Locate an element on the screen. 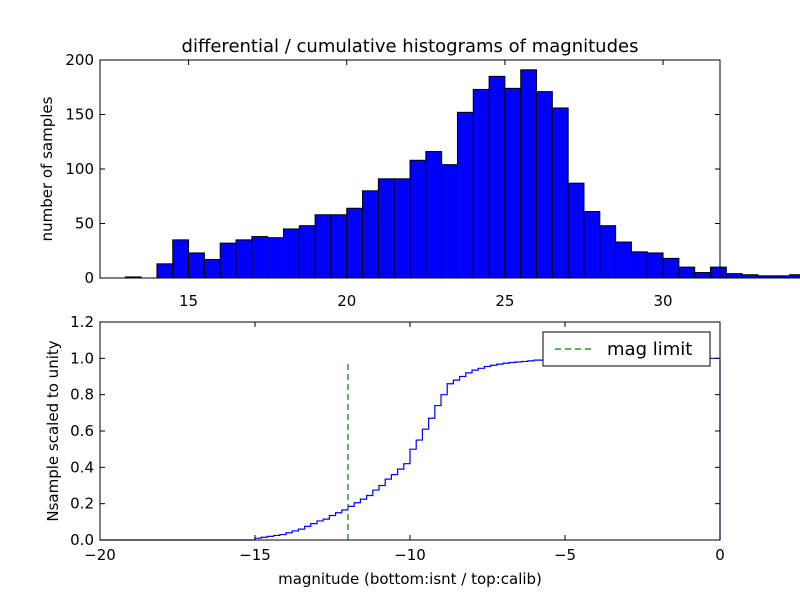 The image size is (800, 600). cumulative-y-axis-label: Nsample scaled to unity is located at coordinates (53, 430).